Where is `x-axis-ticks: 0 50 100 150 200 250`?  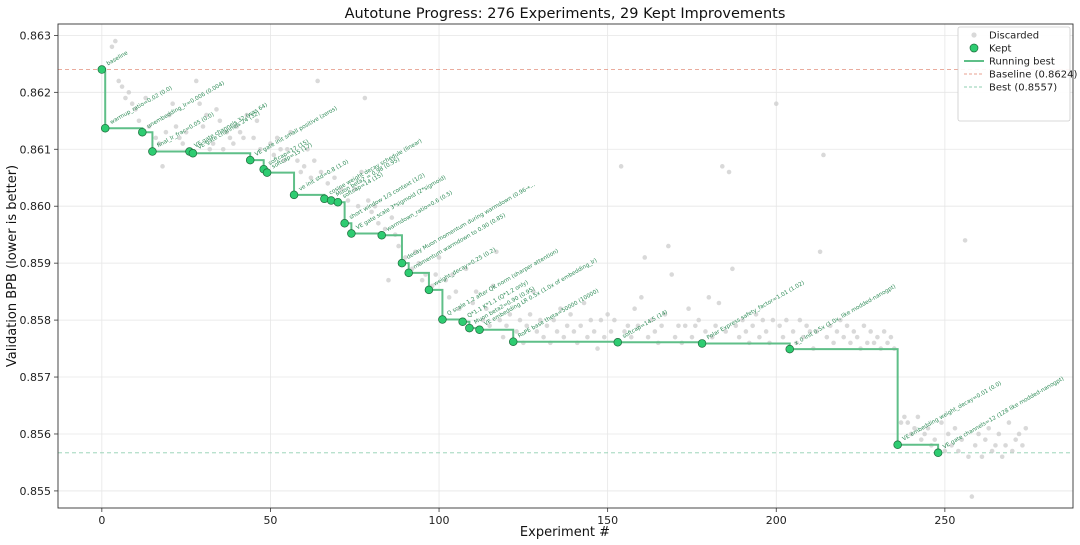
x-axis-ticks: 0 50 100 150 200 250 is located at coordinates (526, 517).